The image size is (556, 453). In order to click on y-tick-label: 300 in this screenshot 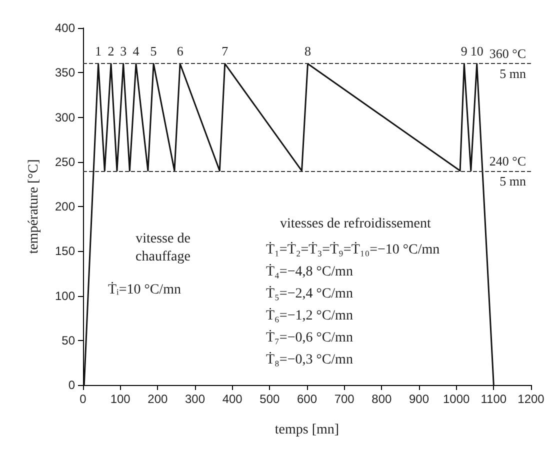, I will do `click(65, 117)`.